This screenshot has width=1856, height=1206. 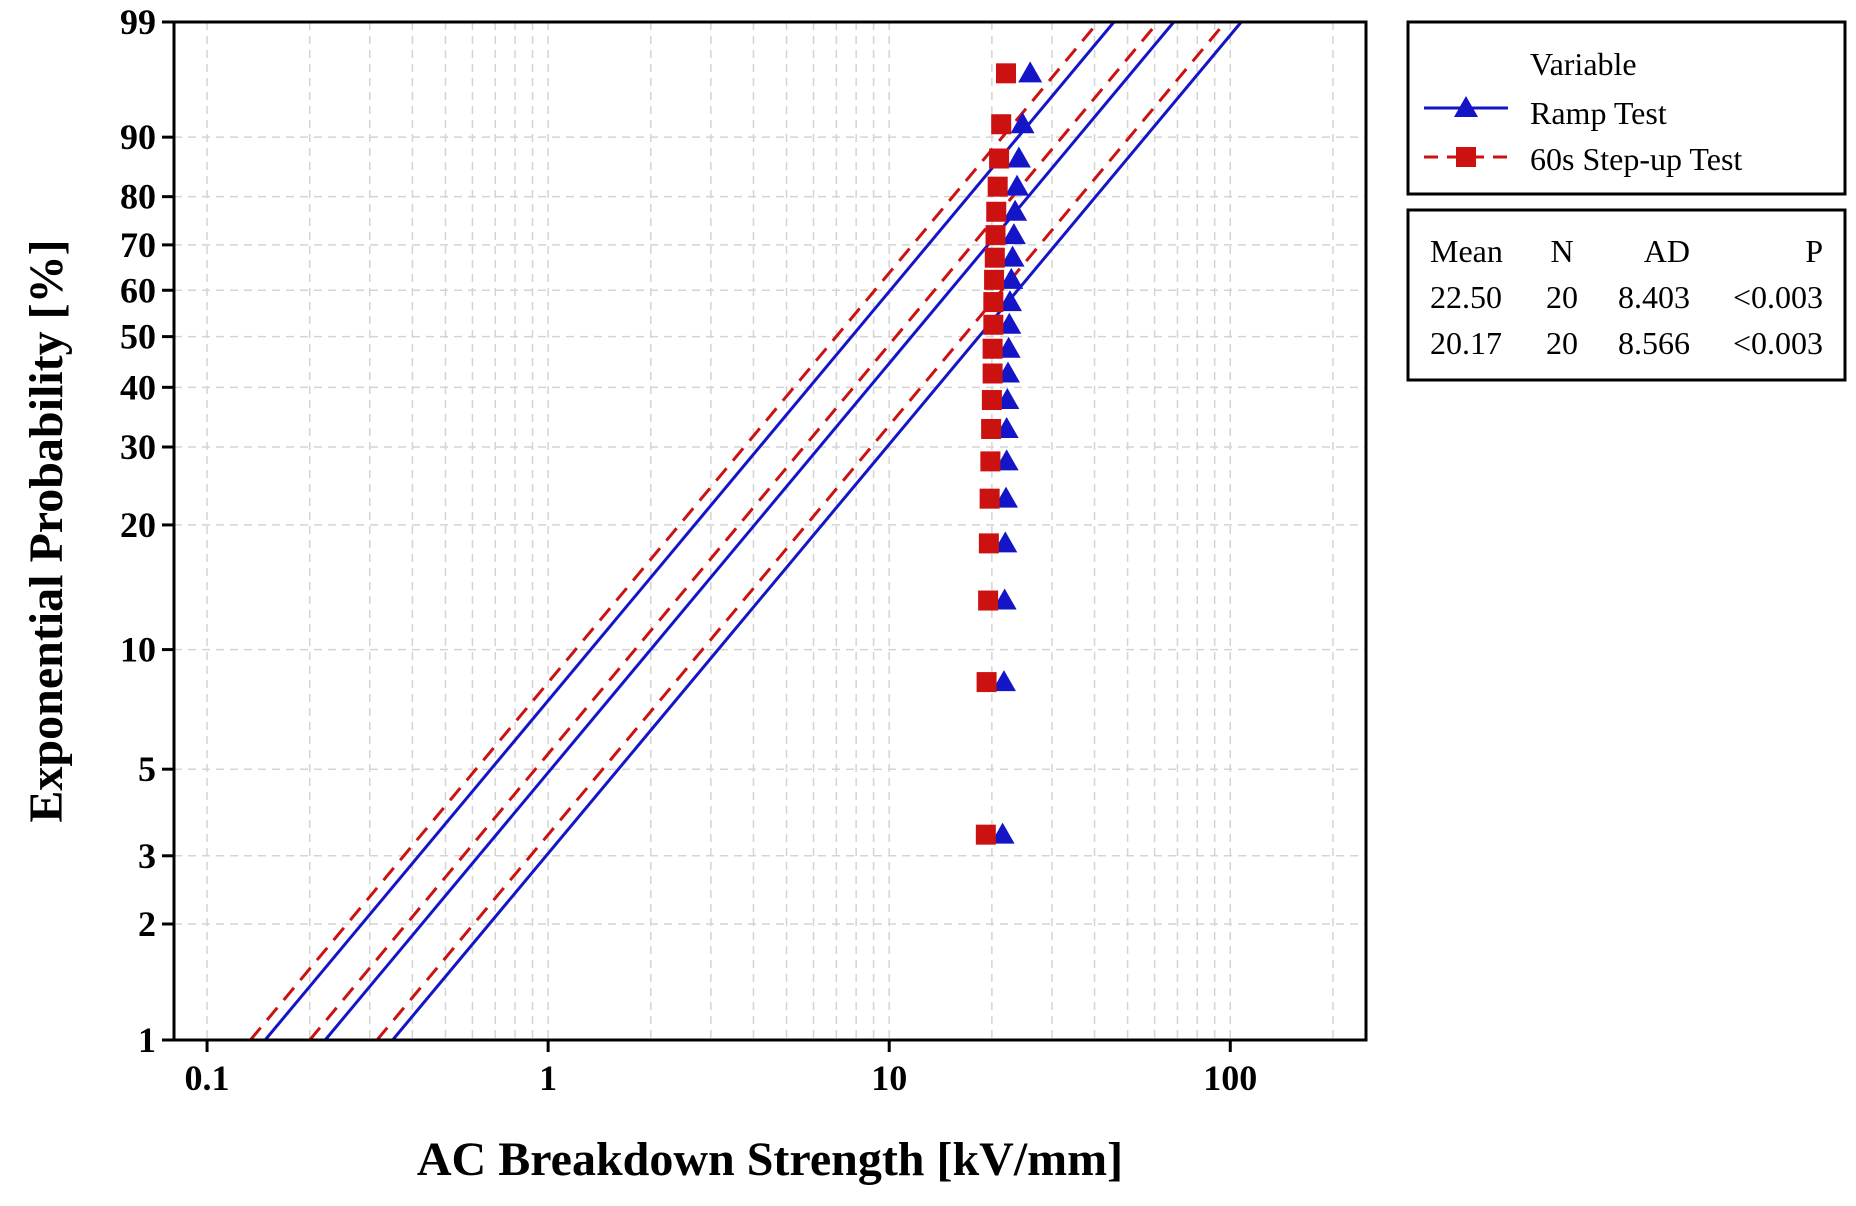 I want to click on stats-row2-mean: 20.17, so click(x=1466, y=343).